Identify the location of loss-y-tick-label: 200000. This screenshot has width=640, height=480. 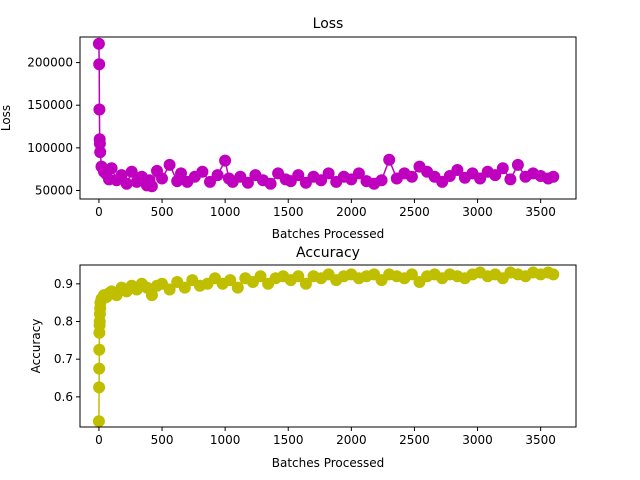
(50, 63).